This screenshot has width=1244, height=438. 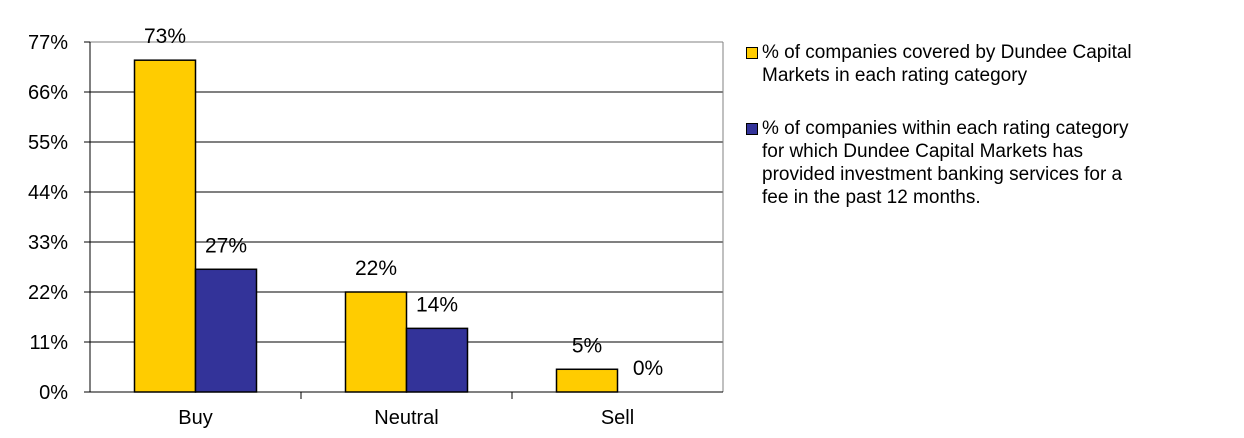 I want to click on y-tick-label: 44%, so click(x=48, y=193).